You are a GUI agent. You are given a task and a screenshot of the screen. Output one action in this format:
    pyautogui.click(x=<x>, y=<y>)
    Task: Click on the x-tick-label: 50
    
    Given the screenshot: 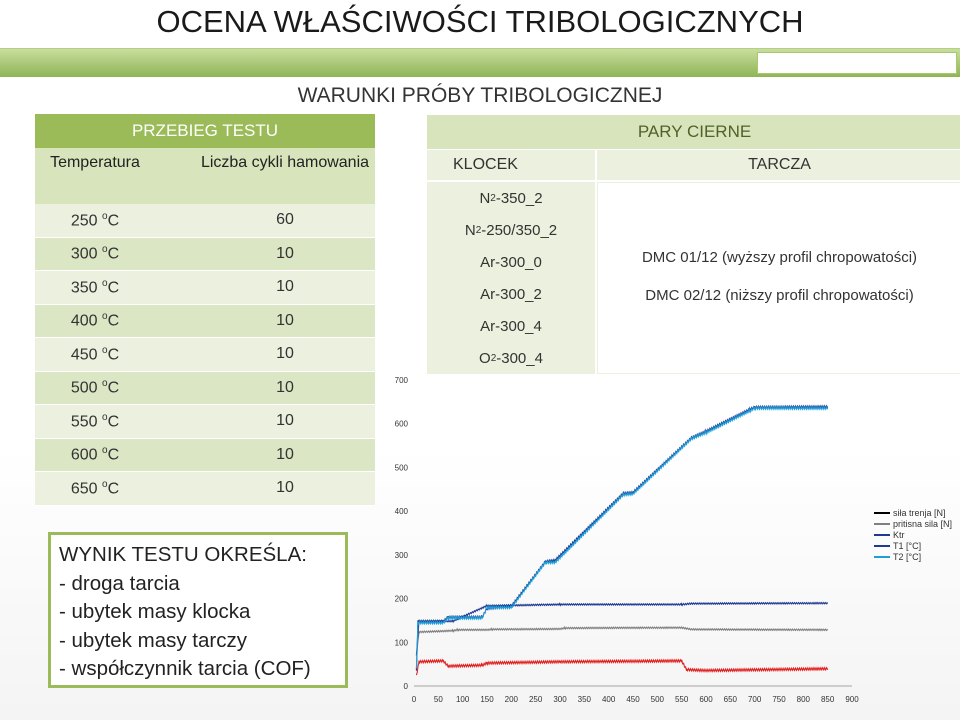 What is the action you would take?
    pyautogui.click(x=438, y=699)
    